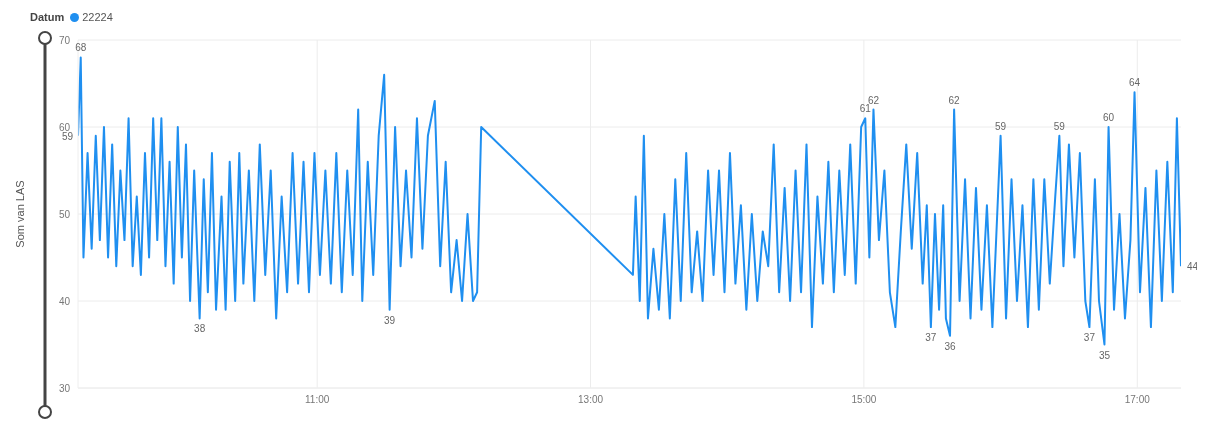 The height and width of the screenshot is (428, 1205). I want to click on y-axis-title: Som van LAS, so click(19, 214).